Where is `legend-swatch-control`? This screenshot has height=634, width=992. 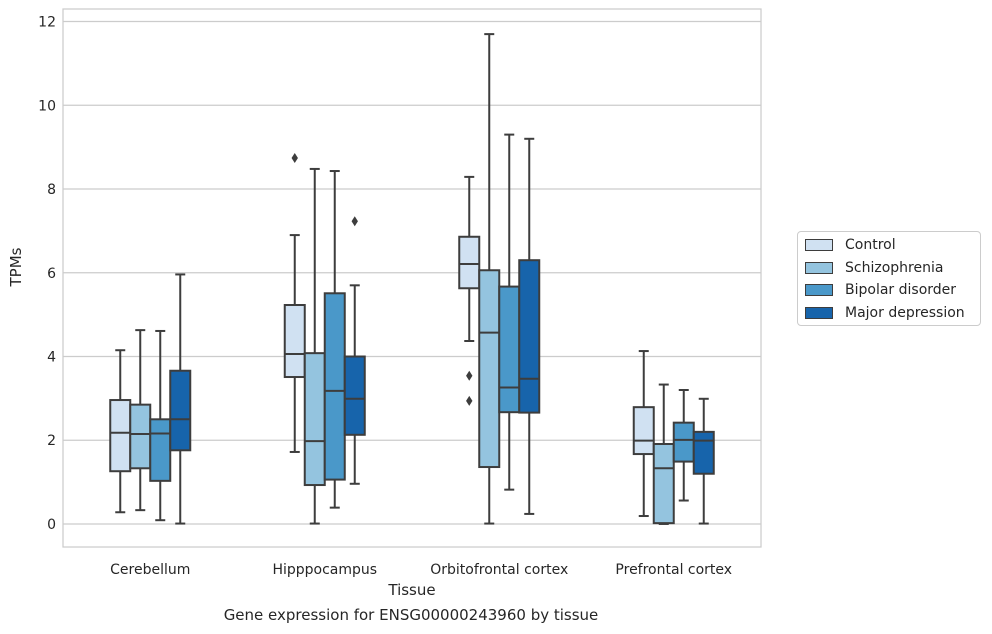
legend-swatch-control is located at coordinates (819, 245).